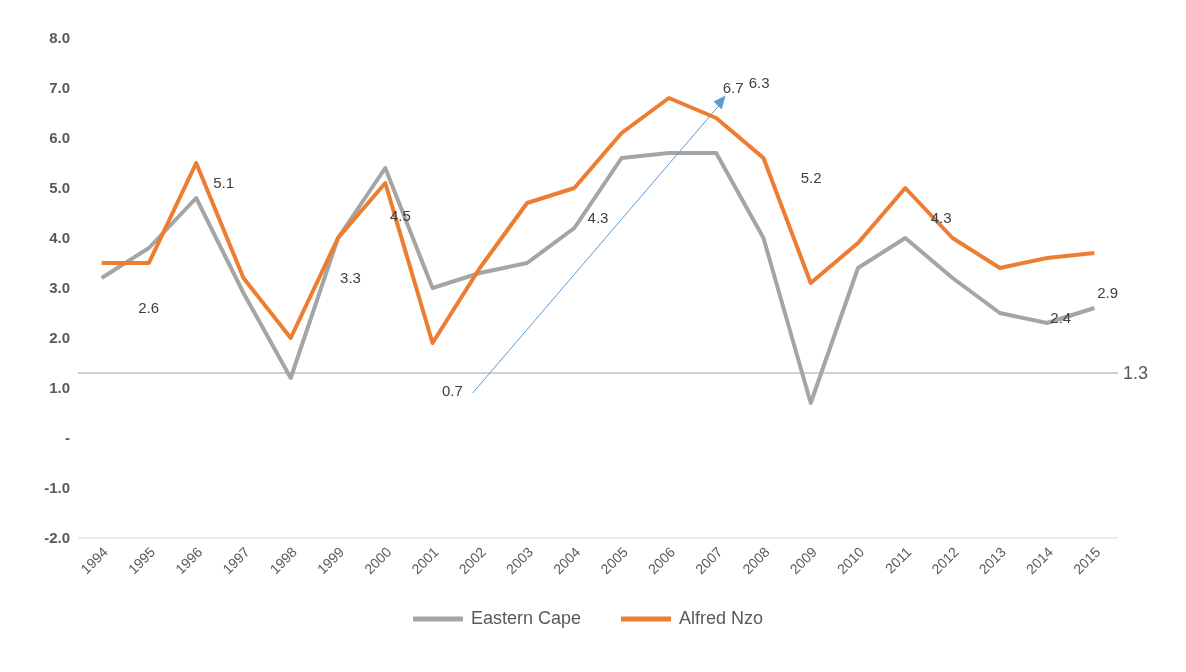  I want to click on annotation: 5.2, so click(811, 178).